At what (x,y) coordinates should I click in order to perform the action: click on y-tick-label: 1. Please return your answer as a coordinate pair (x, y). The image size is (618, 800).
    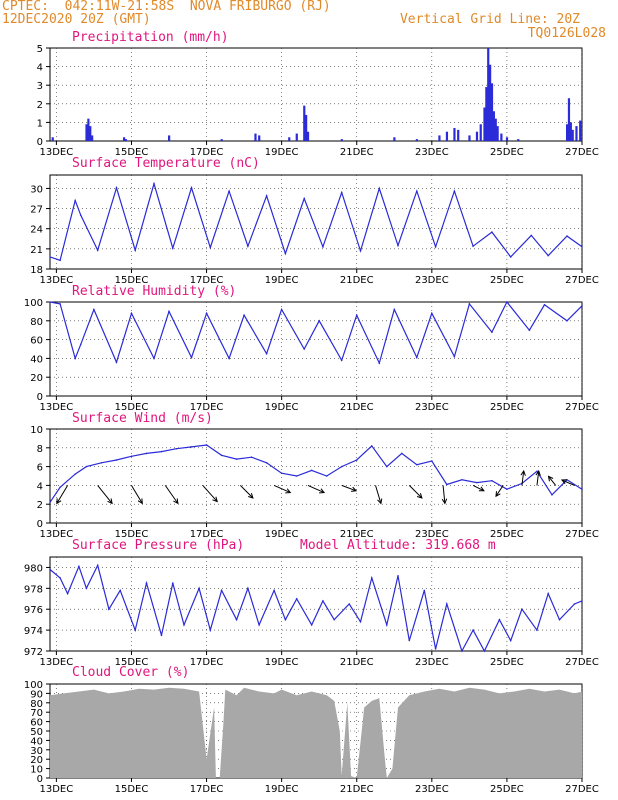
    Looking at the image, I should click on (40, 123).